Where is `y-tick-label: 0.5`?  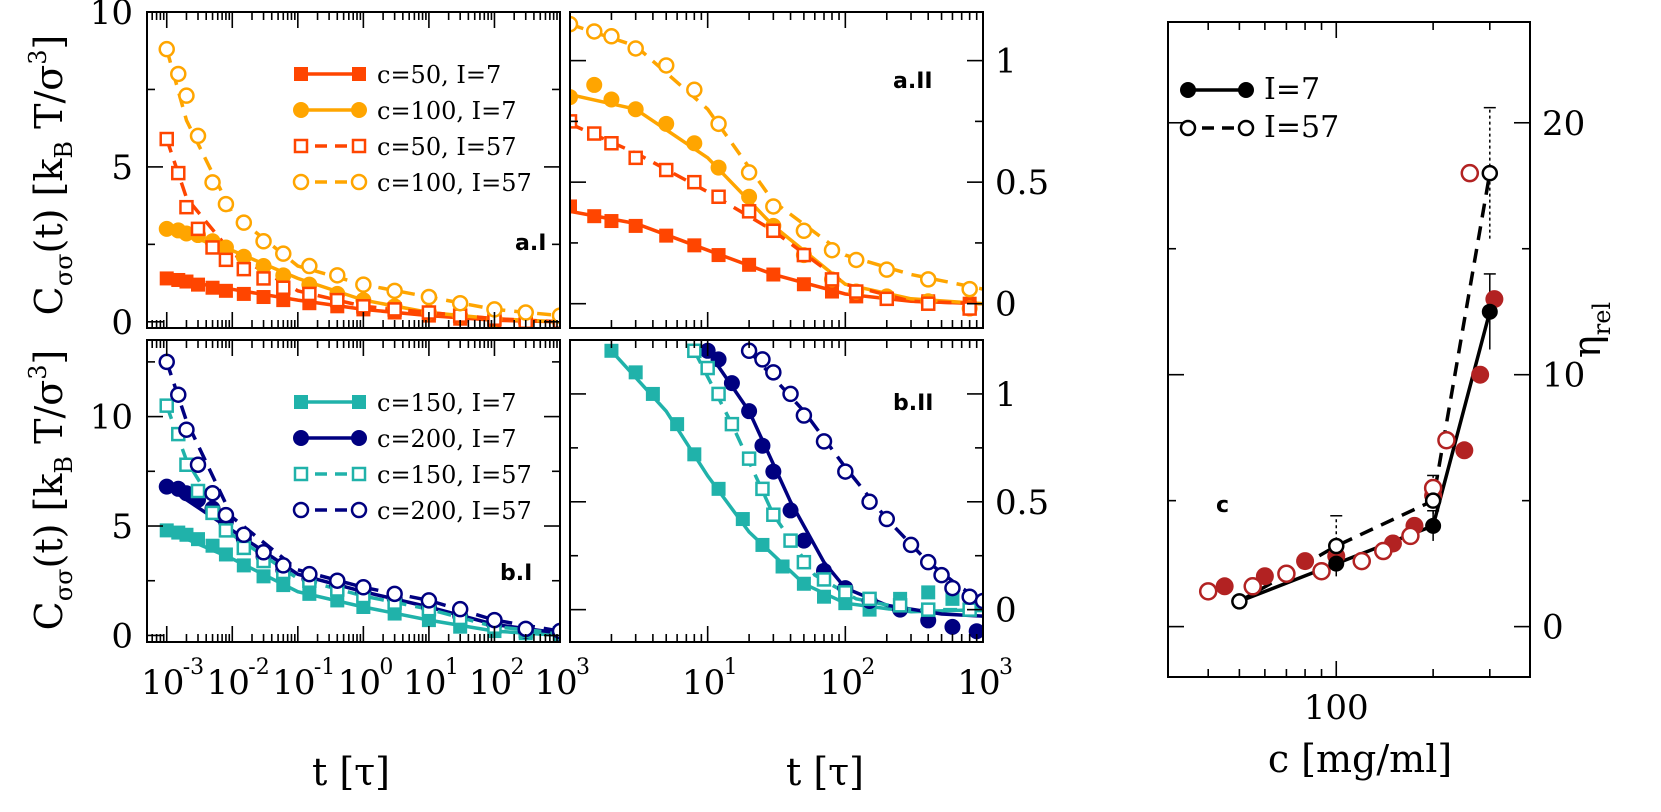 y-tick-label: 0.5 is located at coordinates (1022, 503).